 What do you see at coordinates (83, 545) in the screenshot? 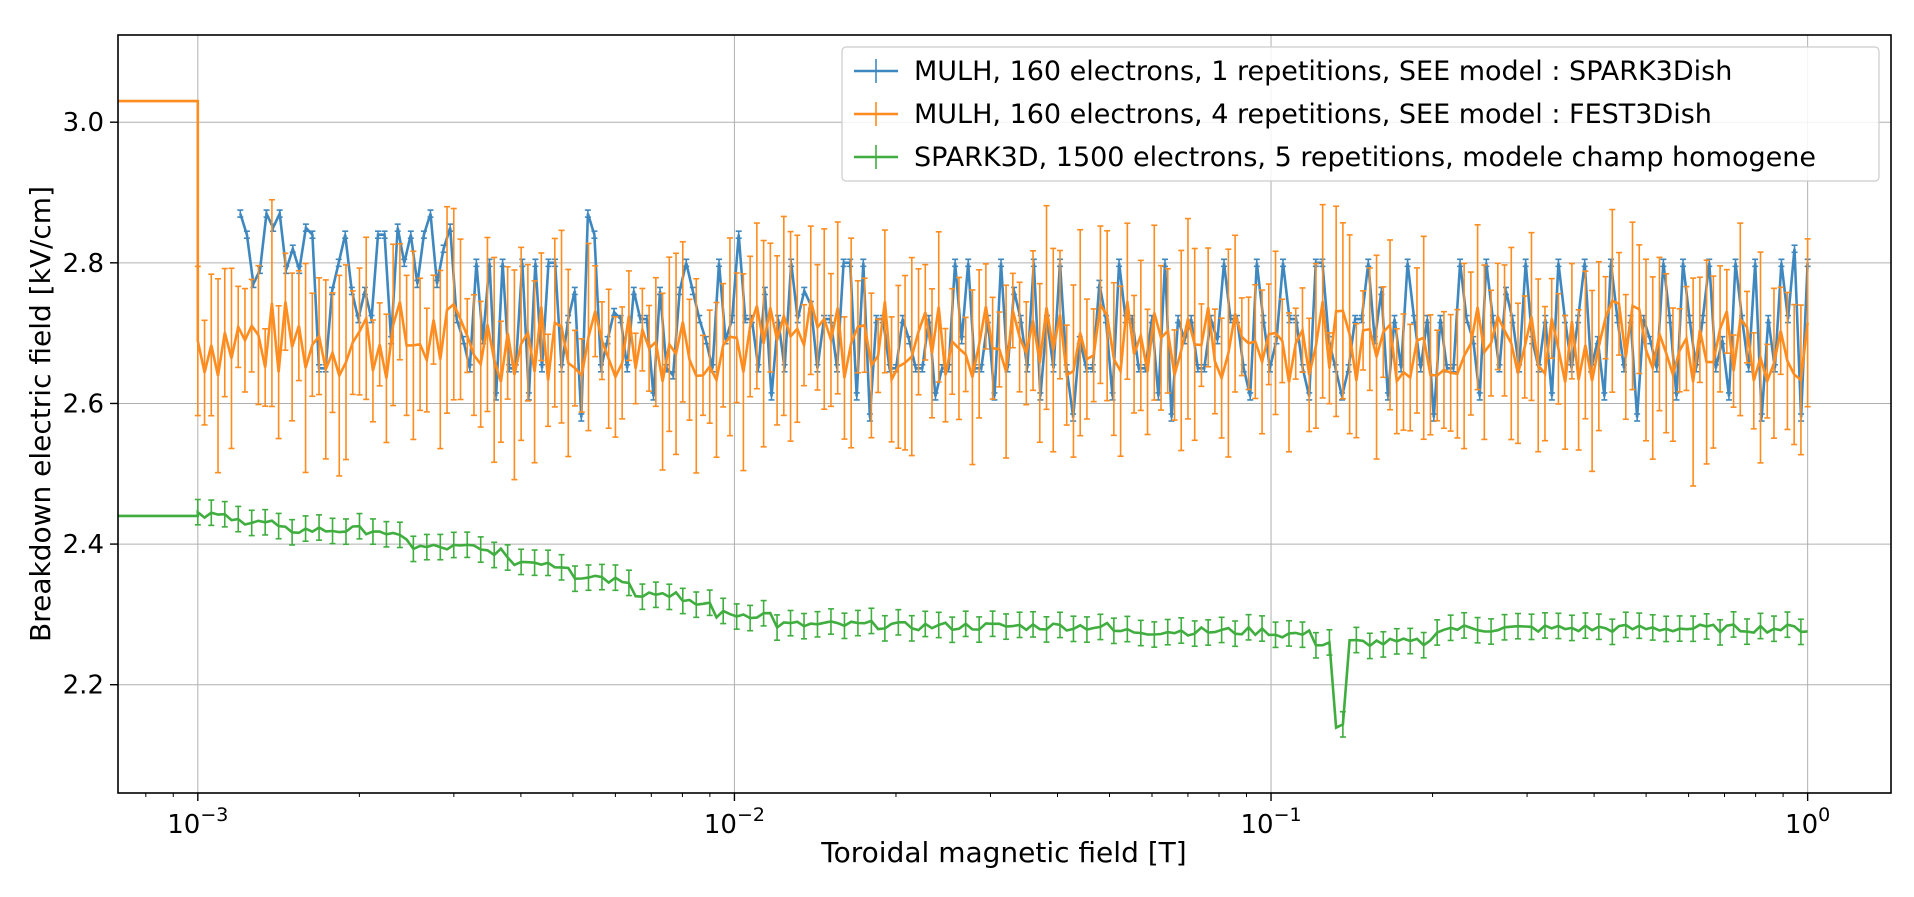
I see `y-tick-label: 2.4` at bounding box center [83, 545].